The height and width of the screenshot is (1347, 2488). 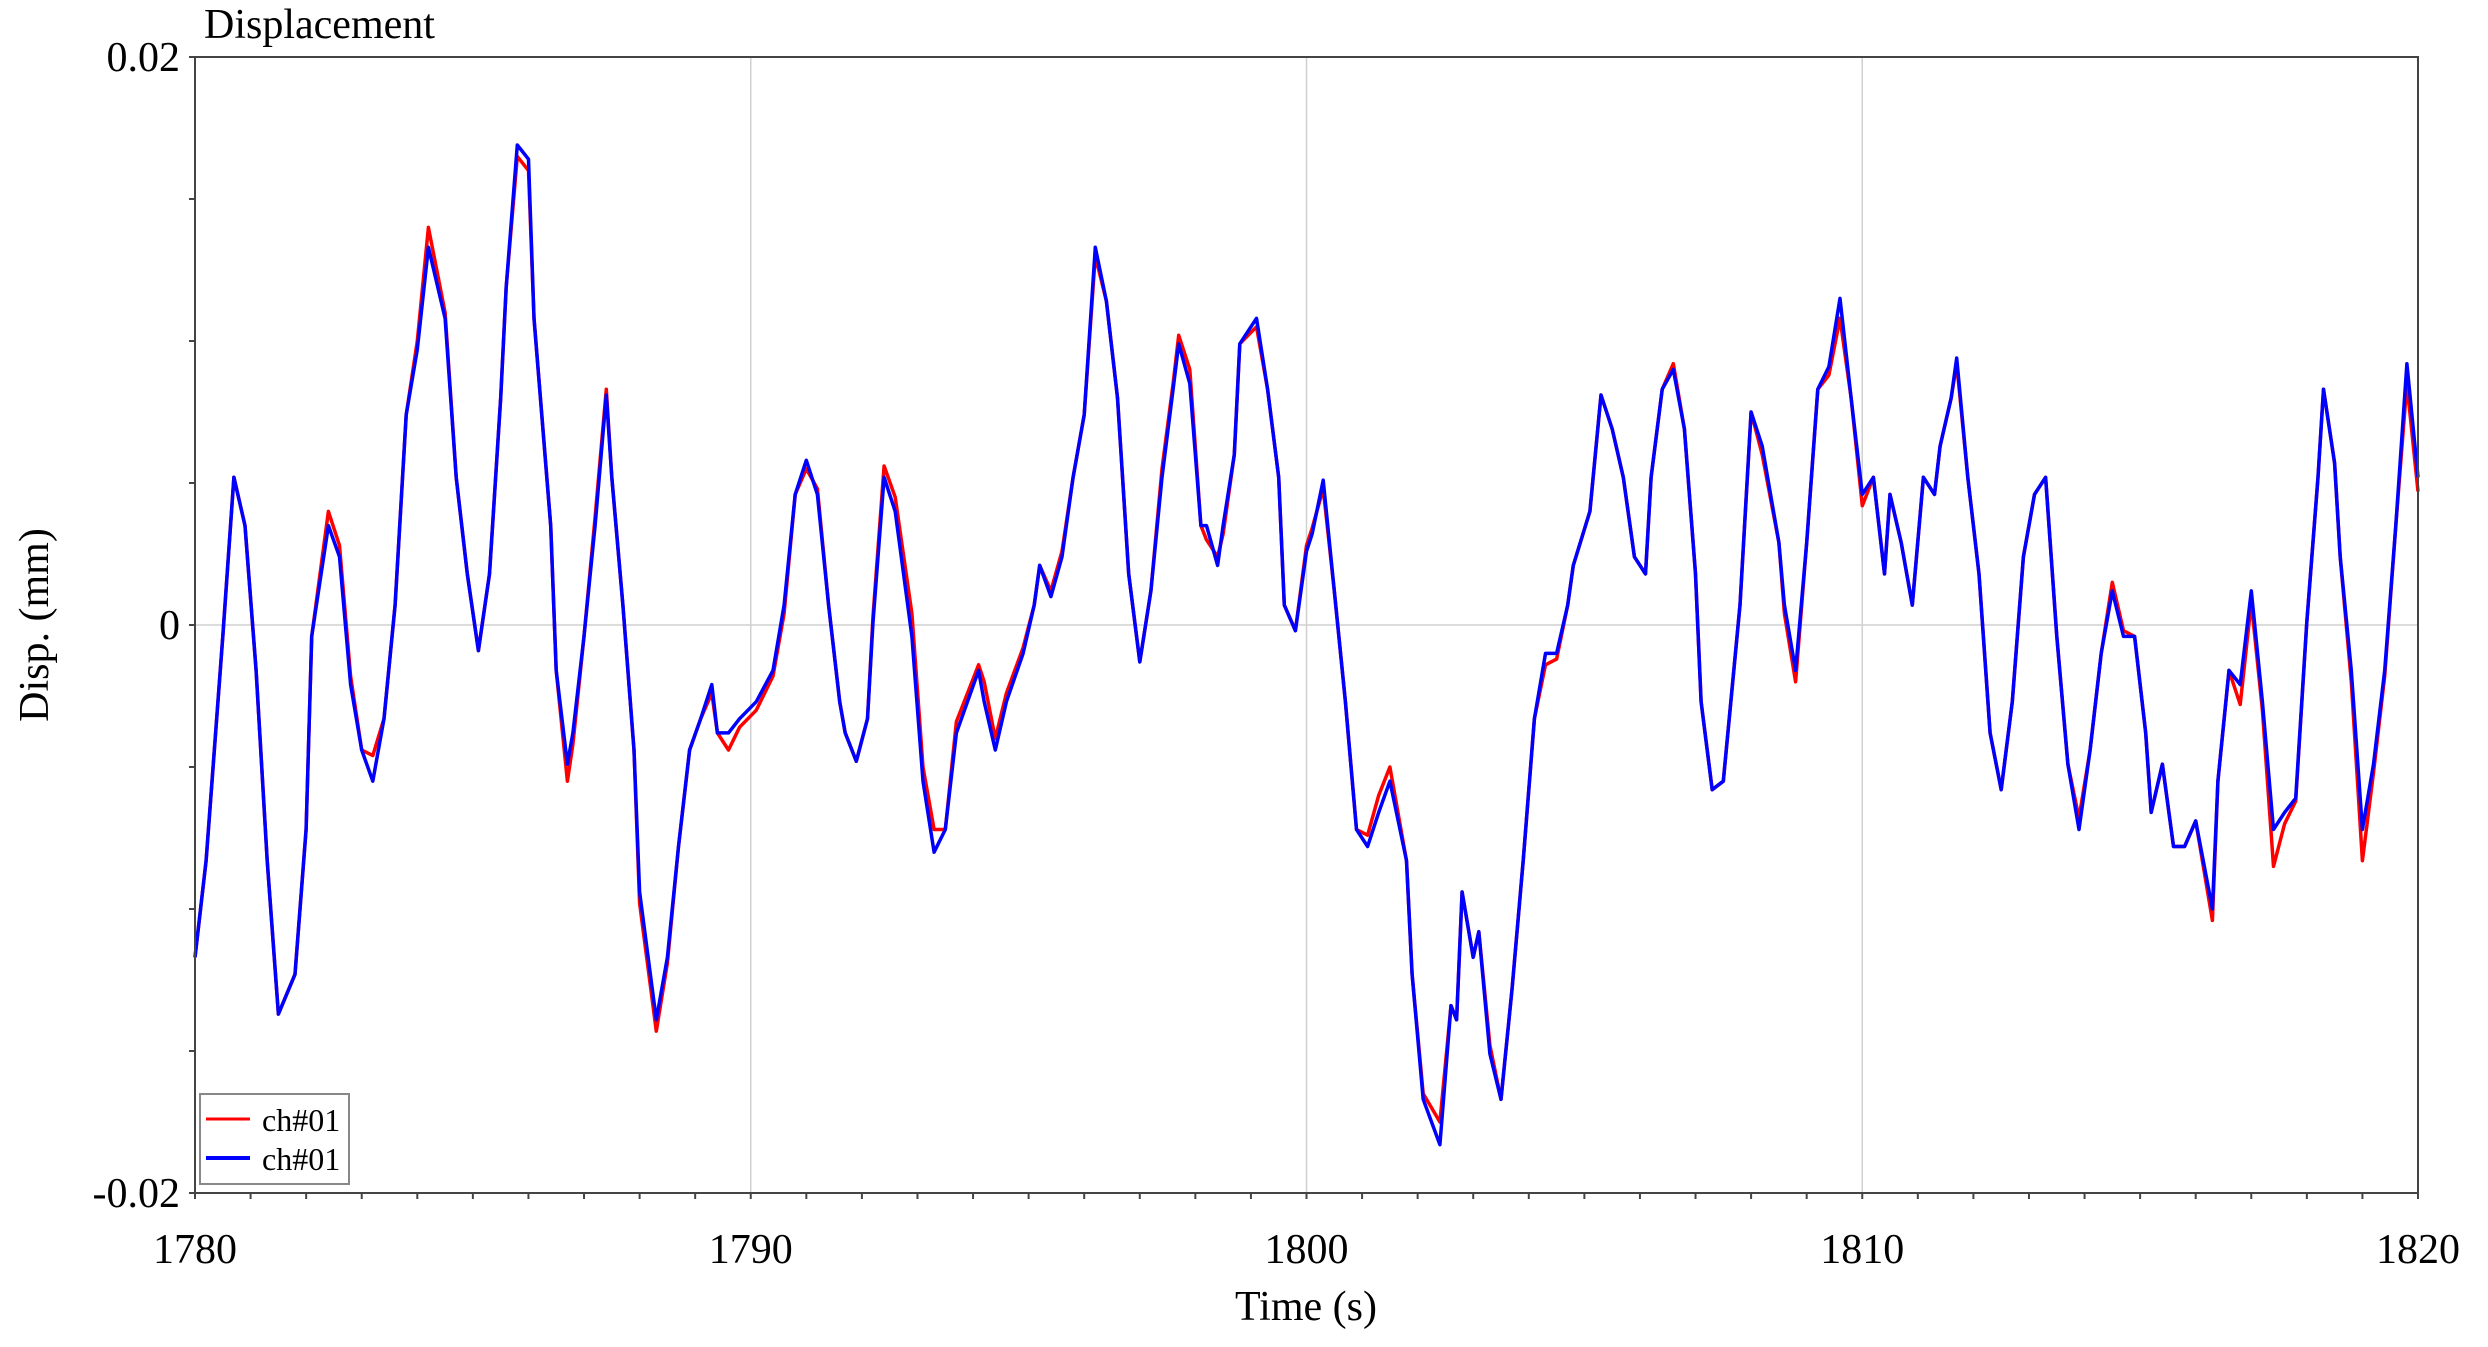 I want to click on x-axis-label: Time (s), so click(x=1306, y=1307).